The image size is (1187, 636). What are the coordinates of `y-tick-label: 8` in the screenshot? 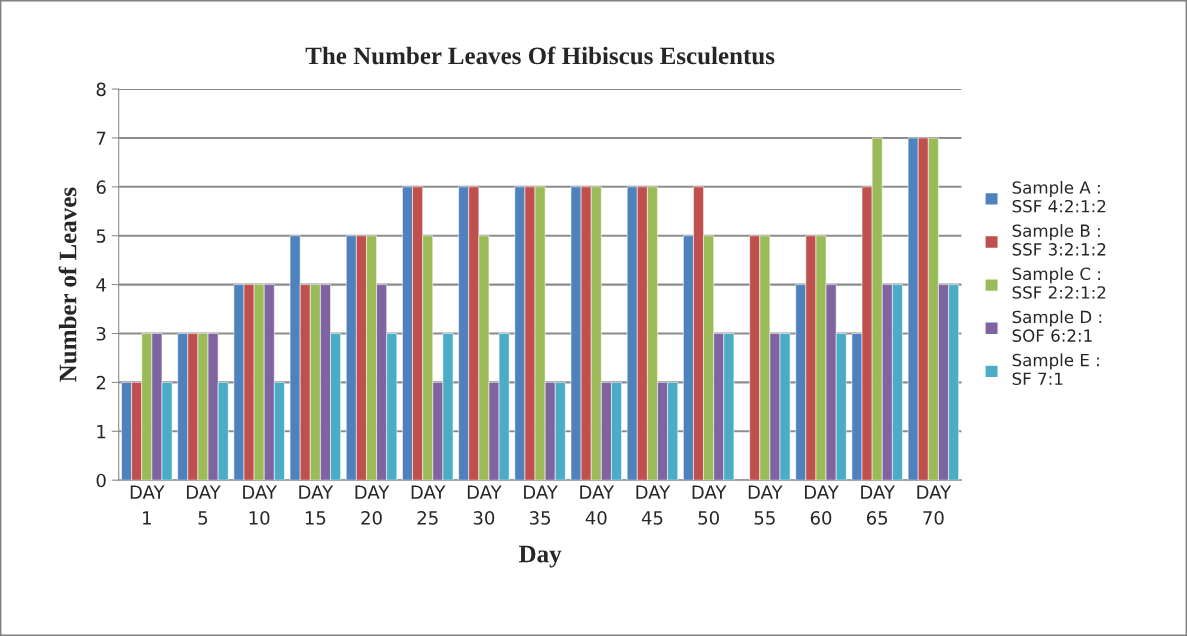 It's located at (101, 89).